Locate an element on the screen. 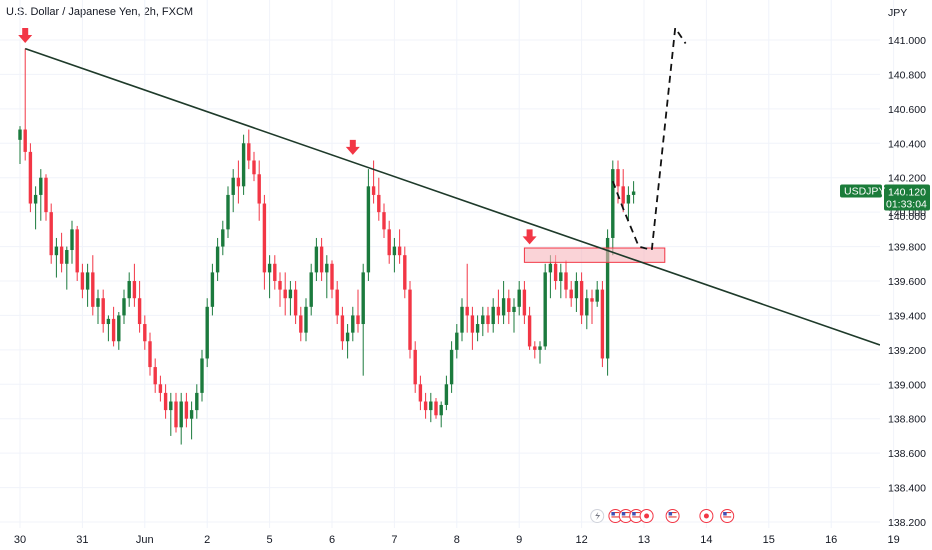 The image size is (932, 550). symbol-tag is located at coordinates (861, 191).